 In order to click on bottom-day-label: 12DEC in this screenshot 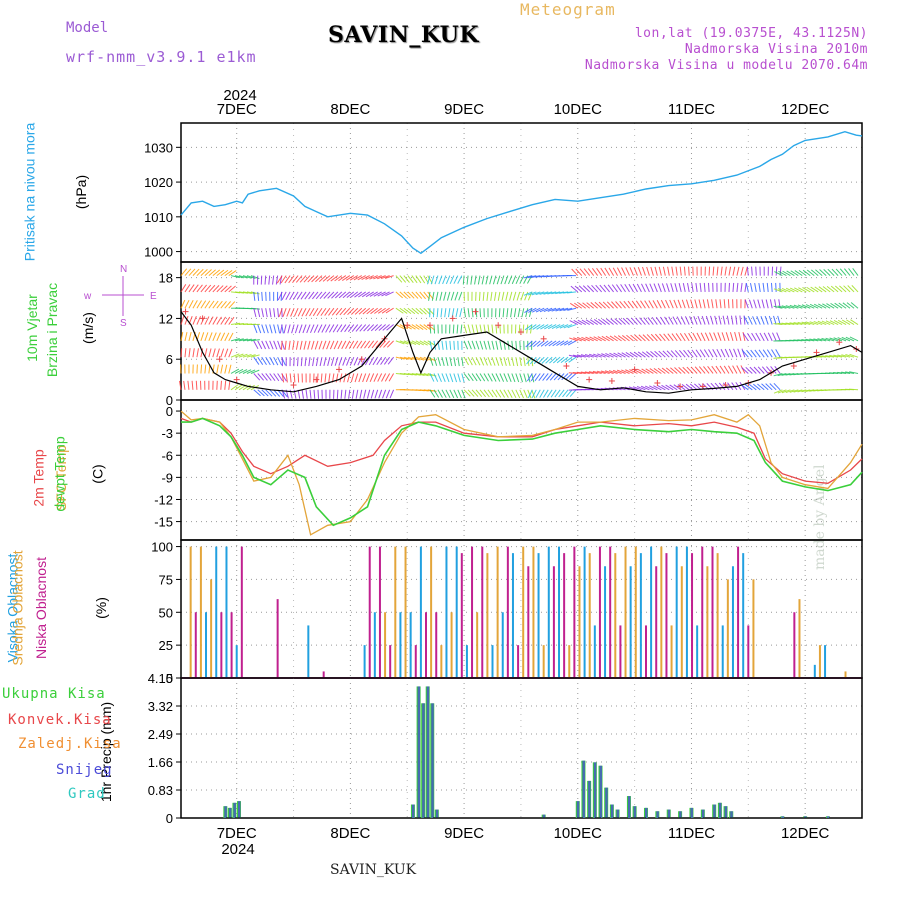, I will do `click(805, 833)`.